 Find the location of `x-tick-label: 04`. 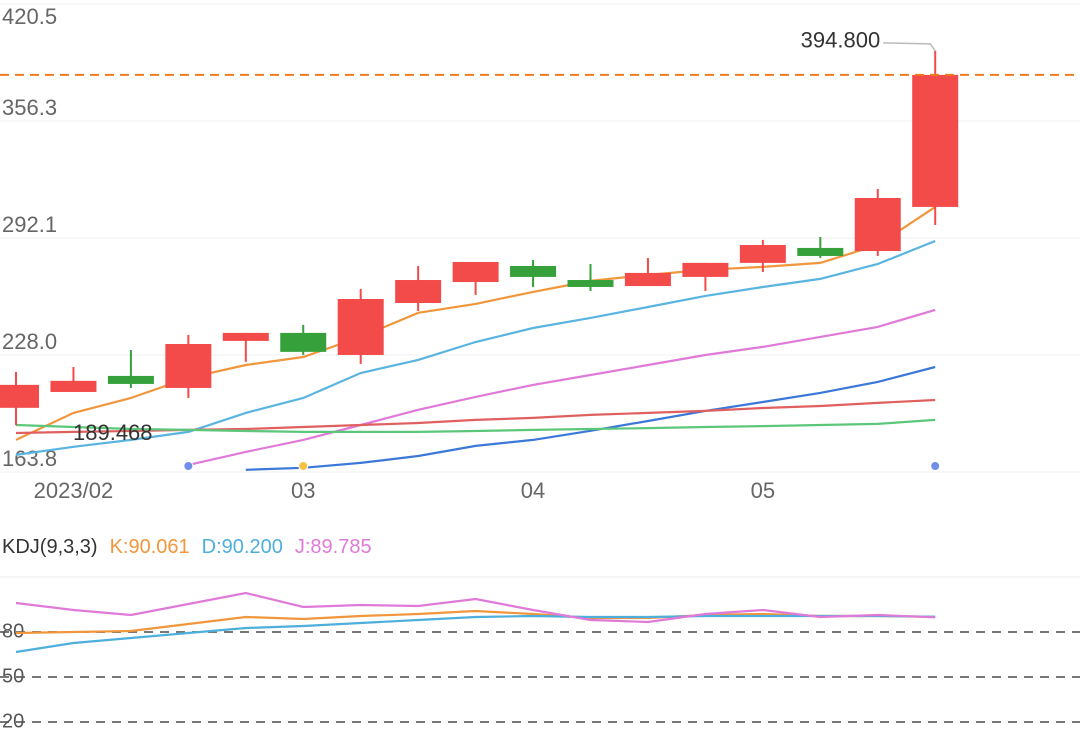

x-tick-label: 04 is located at coordinates (533, 490).